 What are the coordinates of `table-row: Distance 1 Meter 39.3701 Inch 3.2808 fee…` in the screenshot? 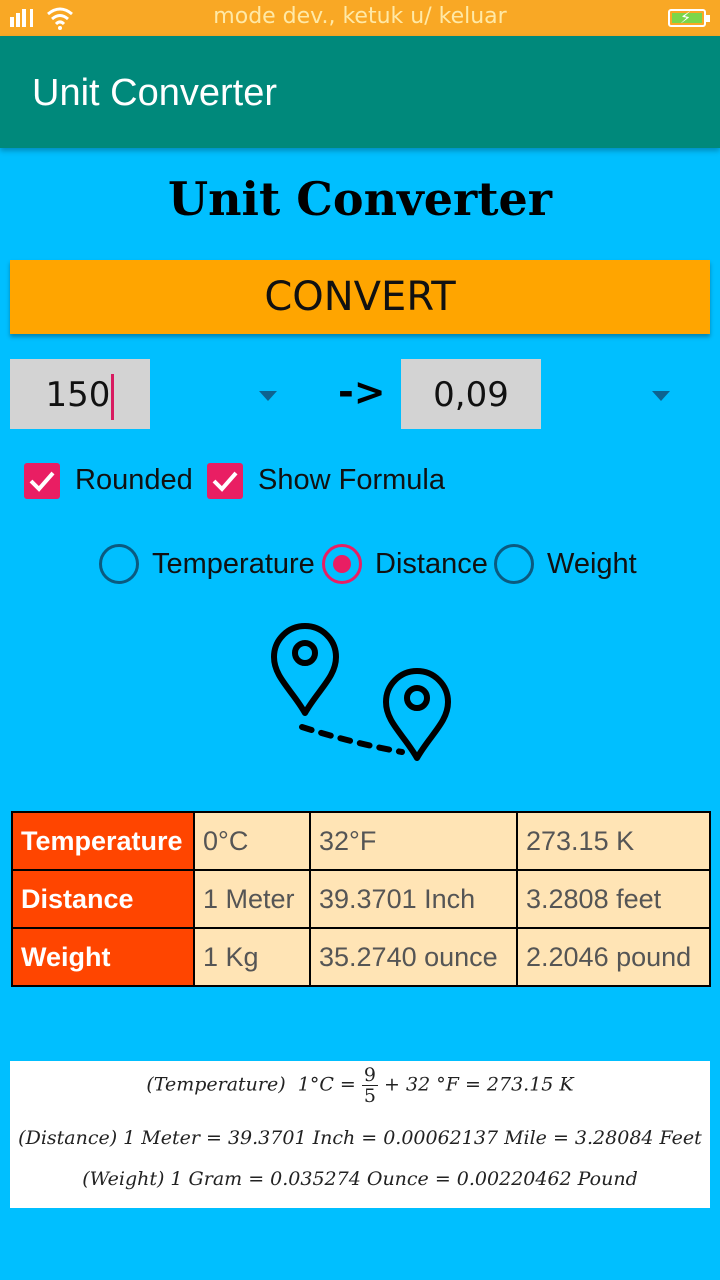 It's located at (361, 899).